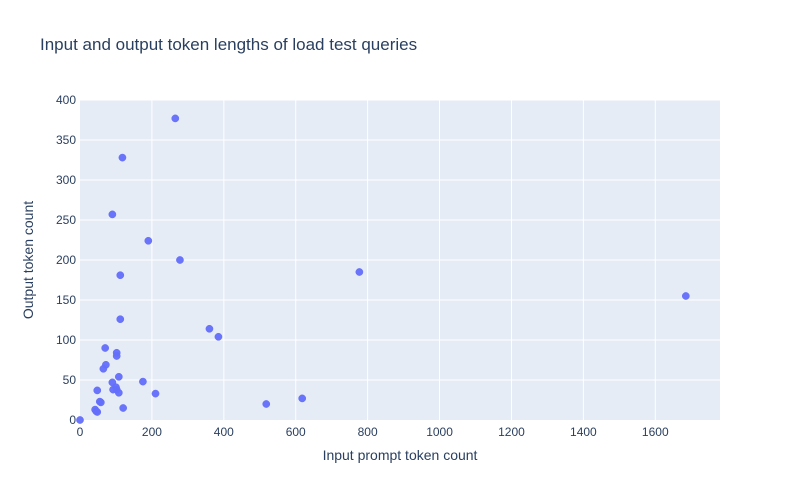 Image resolution: width=800 pixels, height=500 pixels. I want to click on x-tick-label: 0, so click(80, 432).